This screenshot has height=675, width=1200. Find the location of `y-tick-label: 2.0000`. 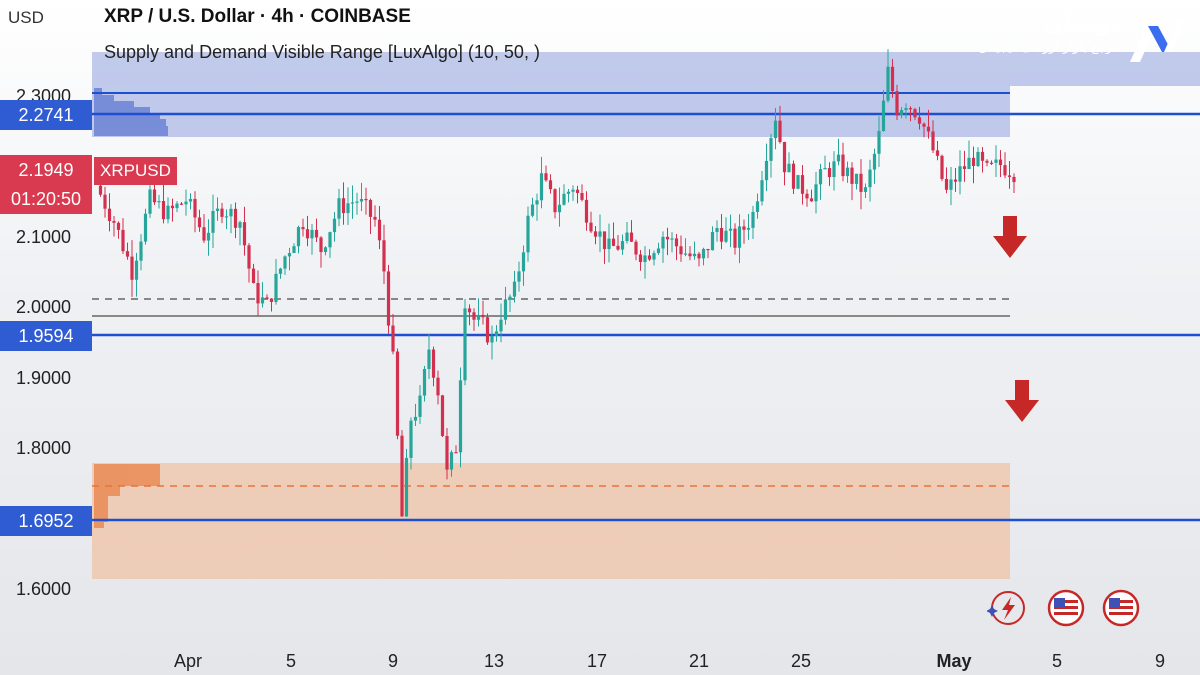

y-tick-label: 2.0000 is located at coordinates (43, 307).